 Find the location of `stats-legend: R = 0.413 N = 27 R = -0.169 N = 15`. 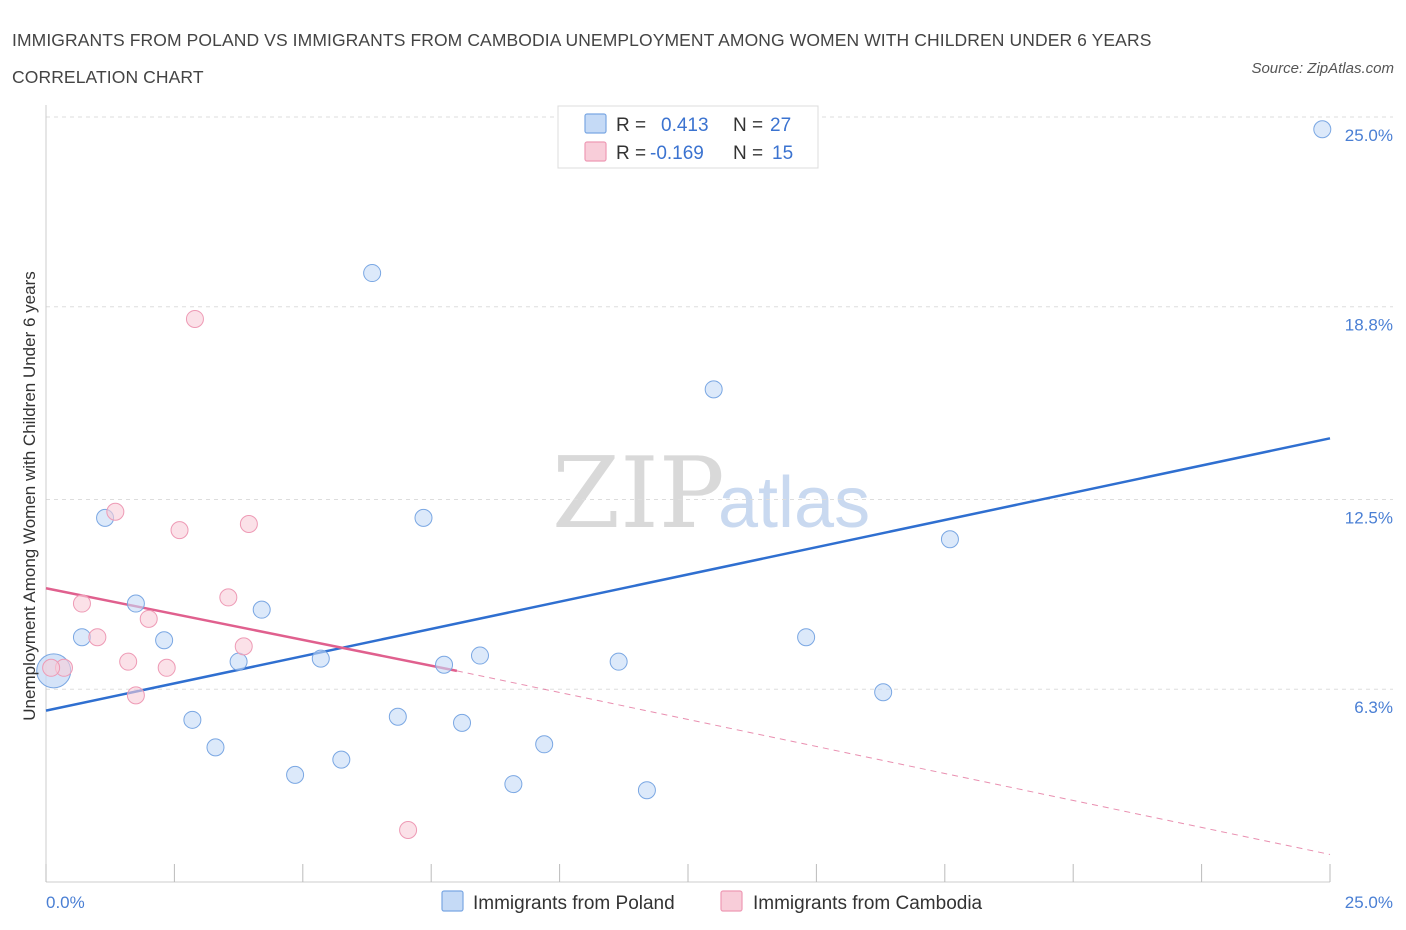

stats-legend: R = 0.413 N = 27 R = -0.169 N = 15 is located at coordinates (688, 137).